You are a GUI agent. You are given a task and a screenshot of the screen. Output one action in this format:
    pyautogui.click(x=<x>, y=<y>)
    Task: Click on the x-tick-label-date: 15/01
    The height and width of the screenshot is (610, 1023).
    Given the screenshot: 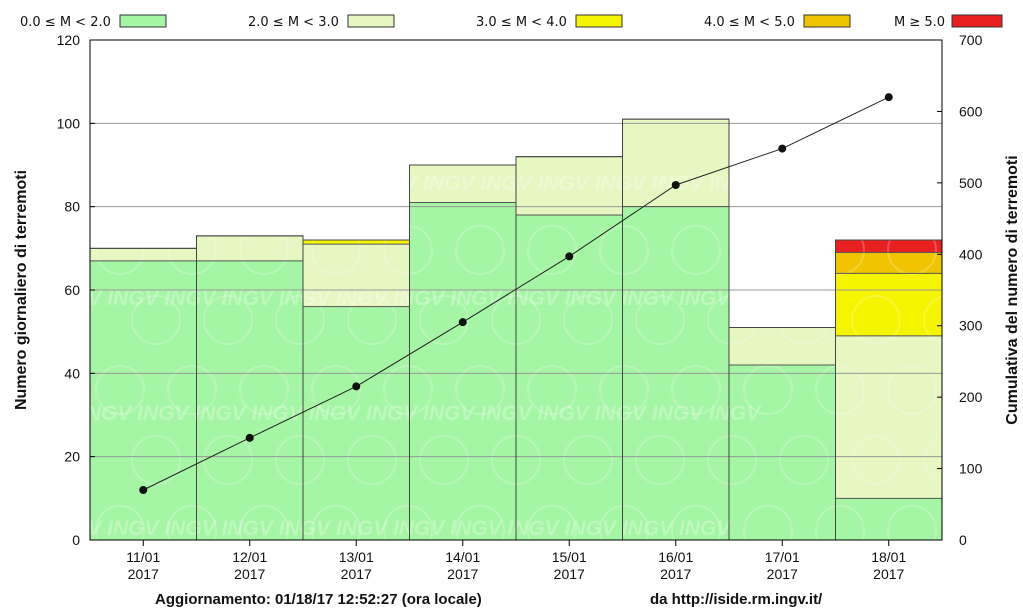 What is the action you would take?
    pyautogui.click(x=569, y=557)
    